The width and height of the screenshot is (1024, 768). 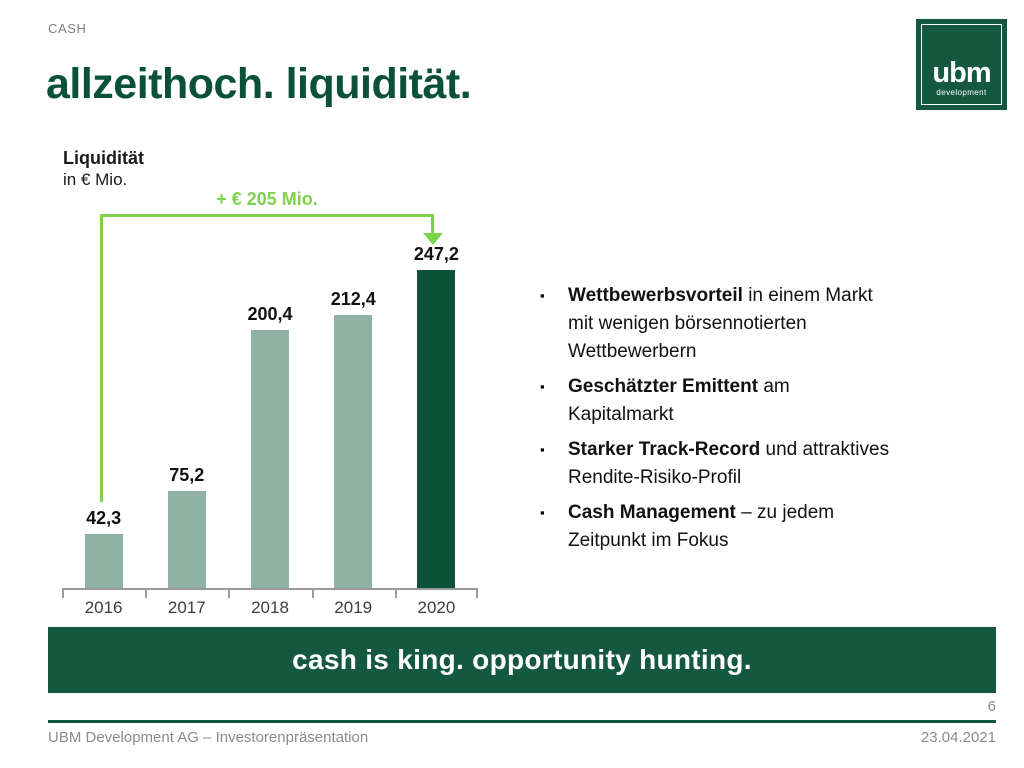 I want to click on page-title: allzeithoch. liquidität., so click(x=259, y=84).